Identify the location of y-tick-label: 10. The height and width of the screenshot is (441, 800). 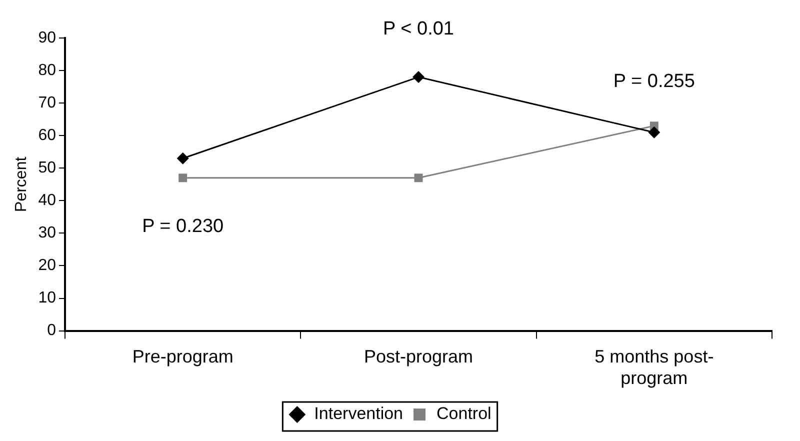
(47, 298).